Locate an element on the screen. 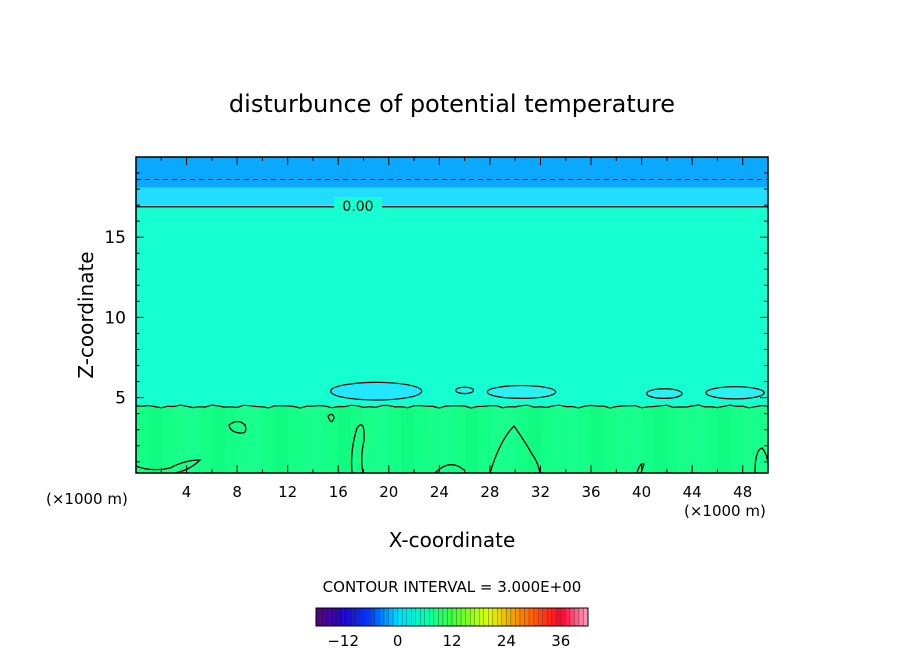 The image size is (904, 654). colorbar: −12 0 12 24 36 is located at coordinates (452, 628).